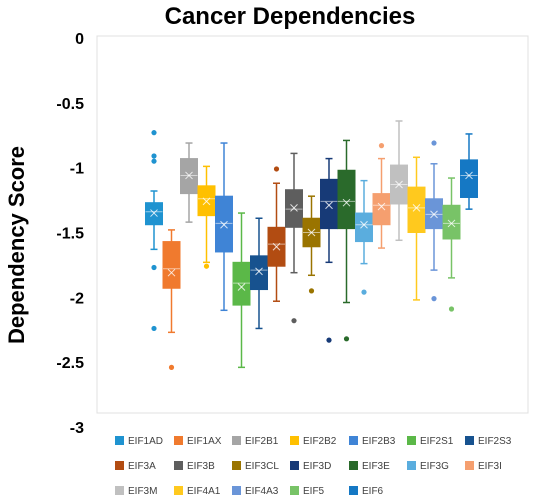 This screenshot has width=550, height=504. Describe the element at coordinates (495, 441) in the screenshot. I see `legend-label: EIF2S3` at that location.